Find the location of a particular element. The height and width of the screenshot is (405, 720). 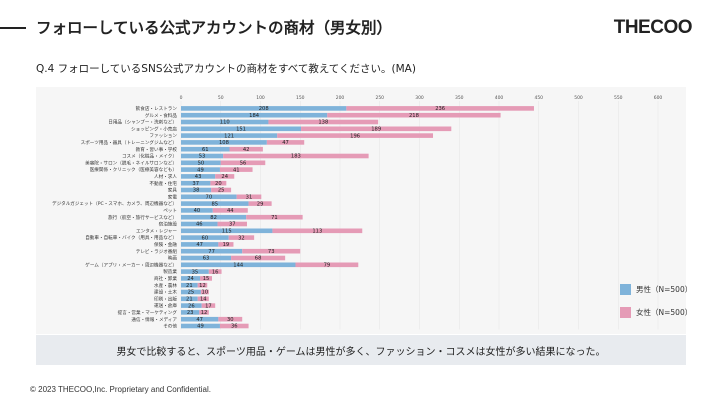

category-label: 製造業 is located at coordinates (170, 271).